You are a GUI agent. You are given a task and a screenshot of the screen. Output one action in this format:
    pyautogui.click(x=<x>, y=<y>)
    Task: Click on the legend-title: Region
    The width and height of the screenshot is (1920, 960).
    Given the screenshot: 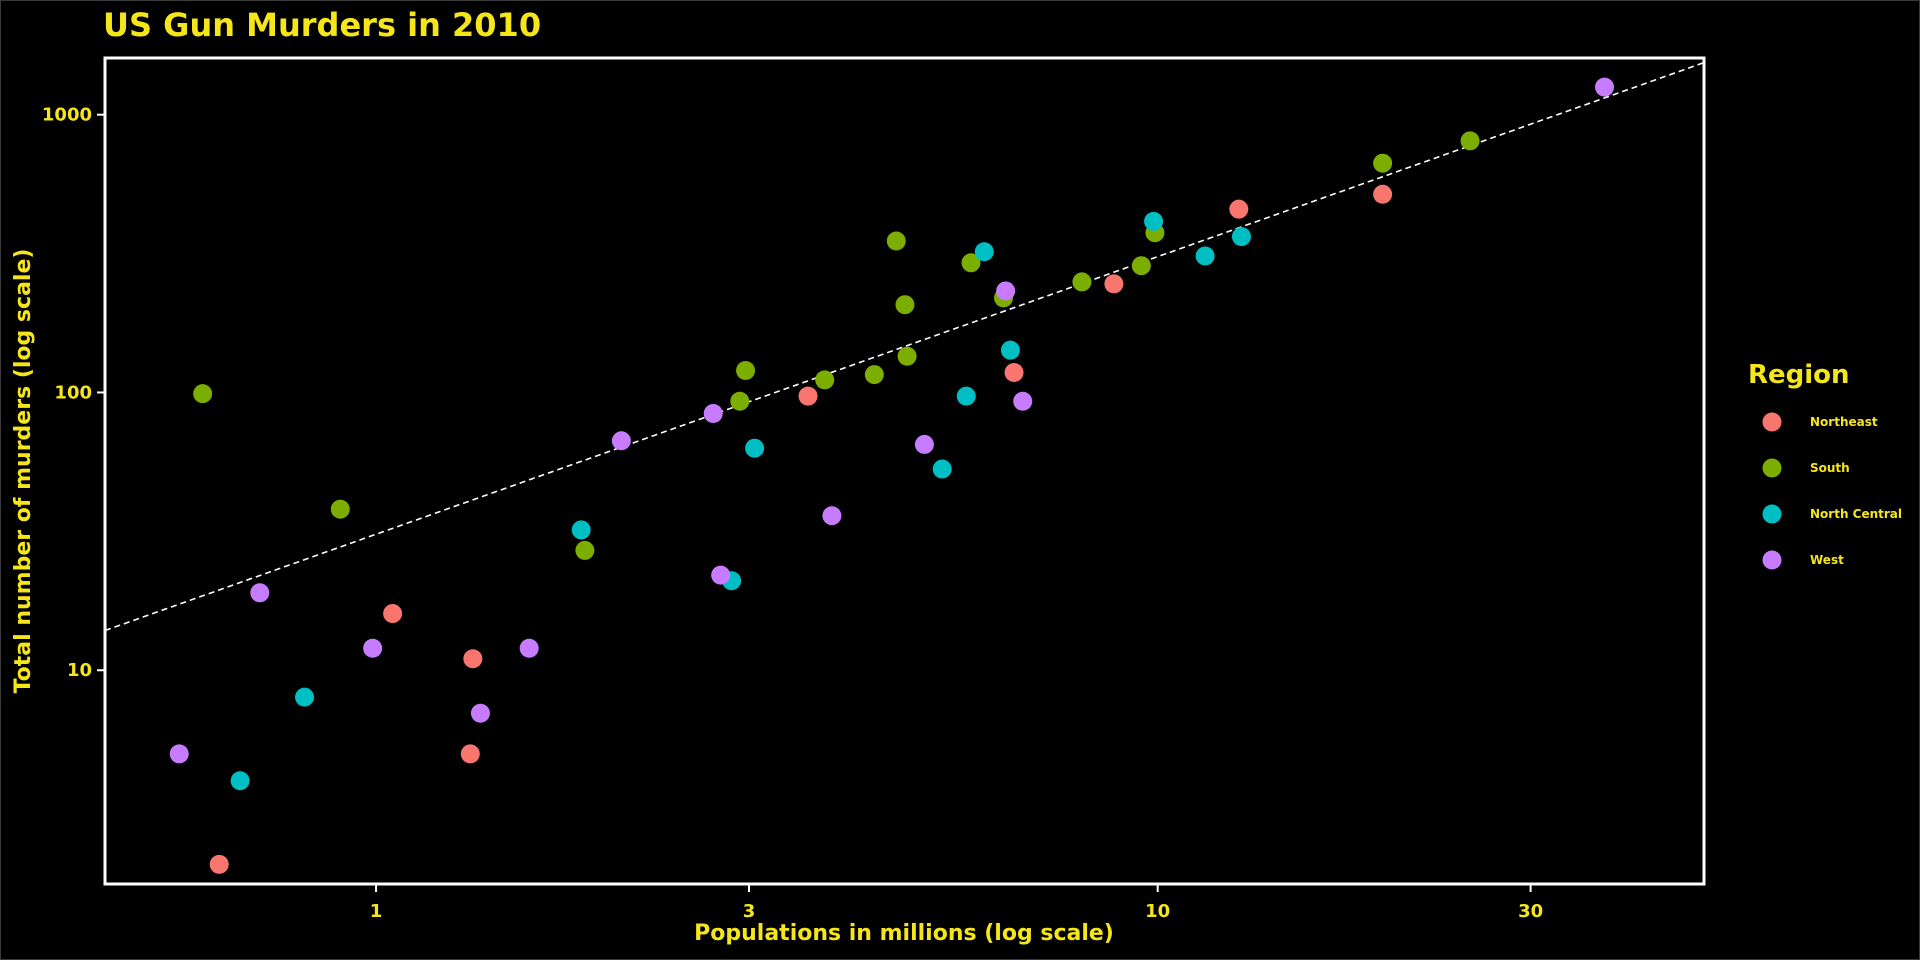 What is the action you would take?
    pyautogui.click(x=1799, y=375)
    